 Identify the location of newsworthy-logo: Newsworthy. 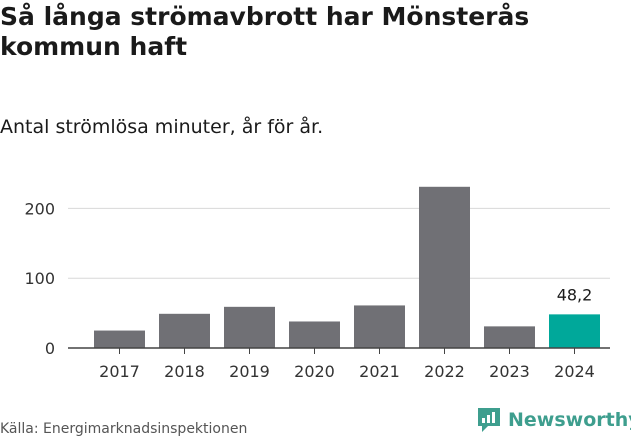
(553, 420).